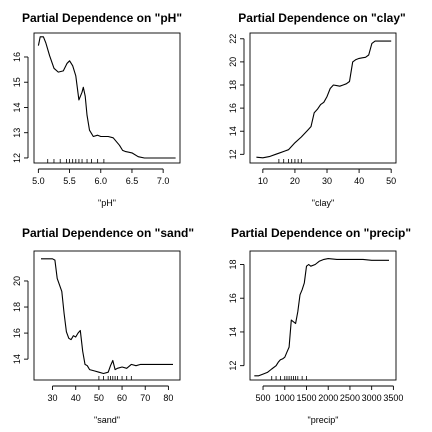 Image resolution: width=432 pixels, height=432 pixels. Describe the element at coordinates (233, 108) in the screenshot. I see `y-tick-label-clay-2: 16` at that location.